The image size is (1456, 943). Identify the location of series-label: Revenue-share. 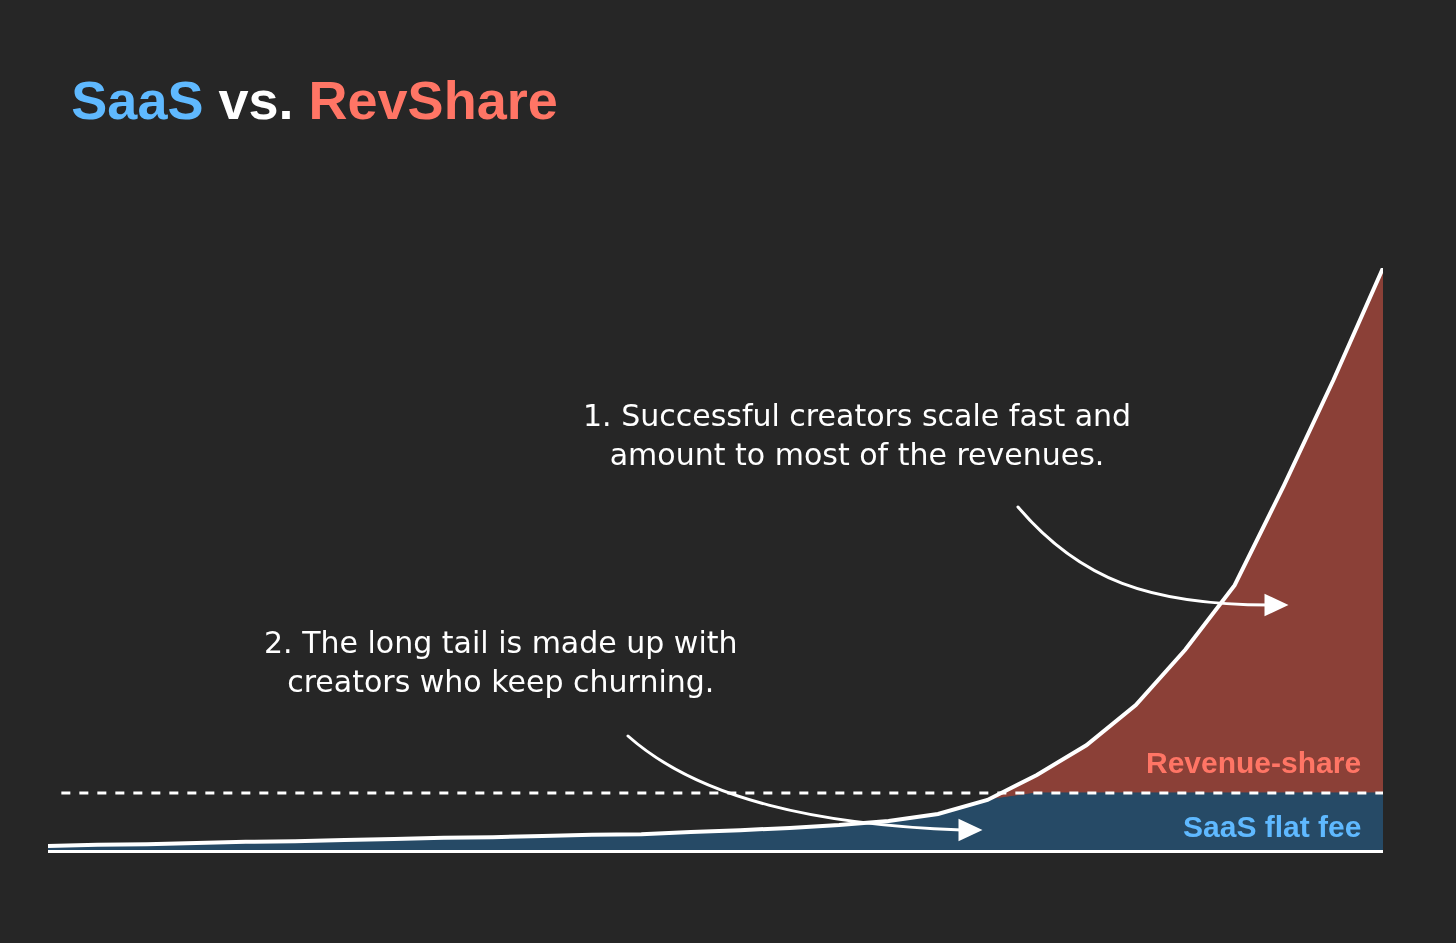
(1254, 762).